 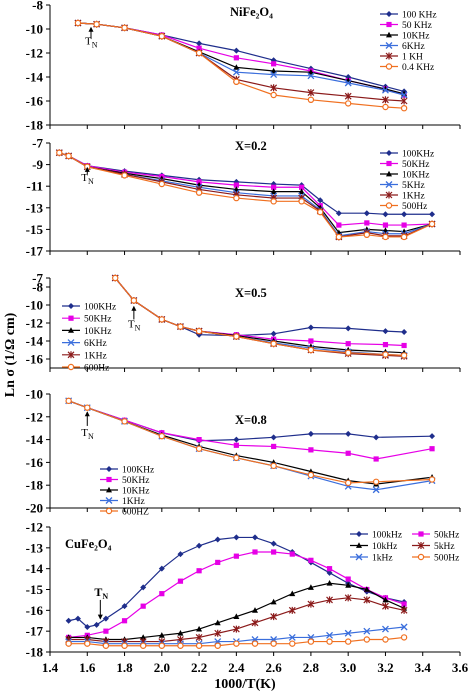 I want to click on legend-label: 1kHz, so click(x=382, y=559).